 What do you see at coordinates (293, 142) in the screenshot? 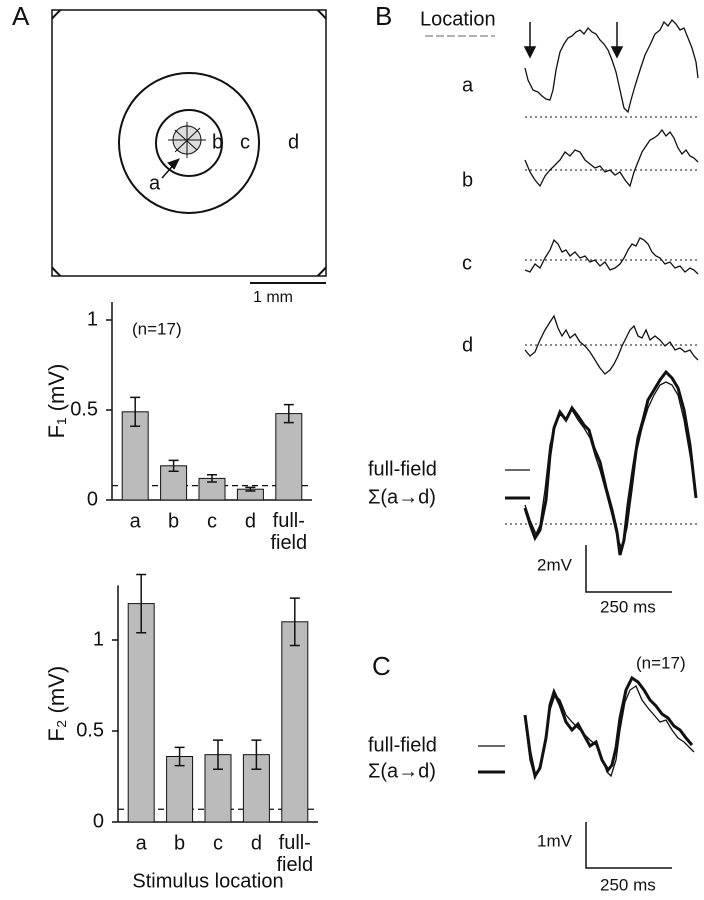
I see `region-label: d` at bounding box center [293, 142].